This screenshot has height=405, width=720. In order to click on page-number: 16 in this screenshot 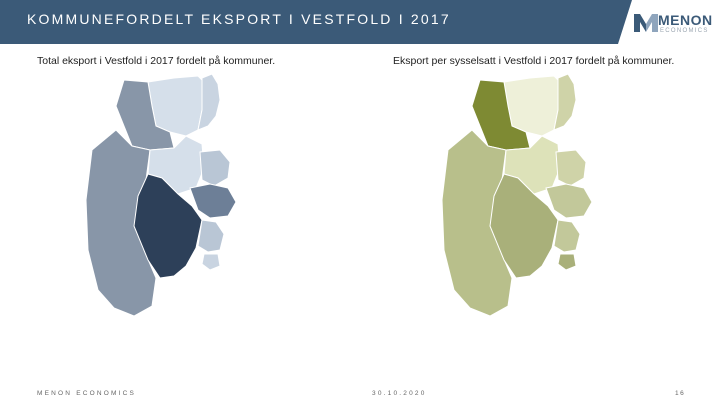, I will do `click(680, 393)`.